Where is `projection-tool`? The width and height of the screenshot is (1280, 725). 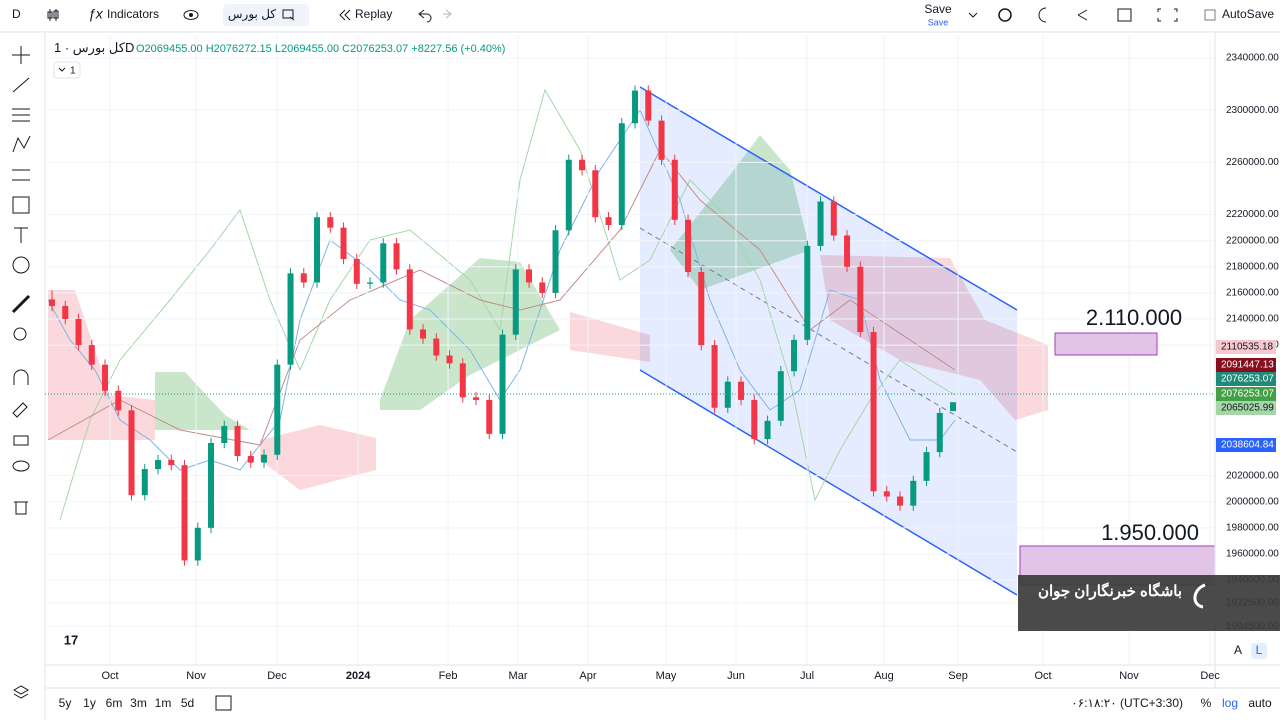
projection-tool is located at coordinates (21, 175).